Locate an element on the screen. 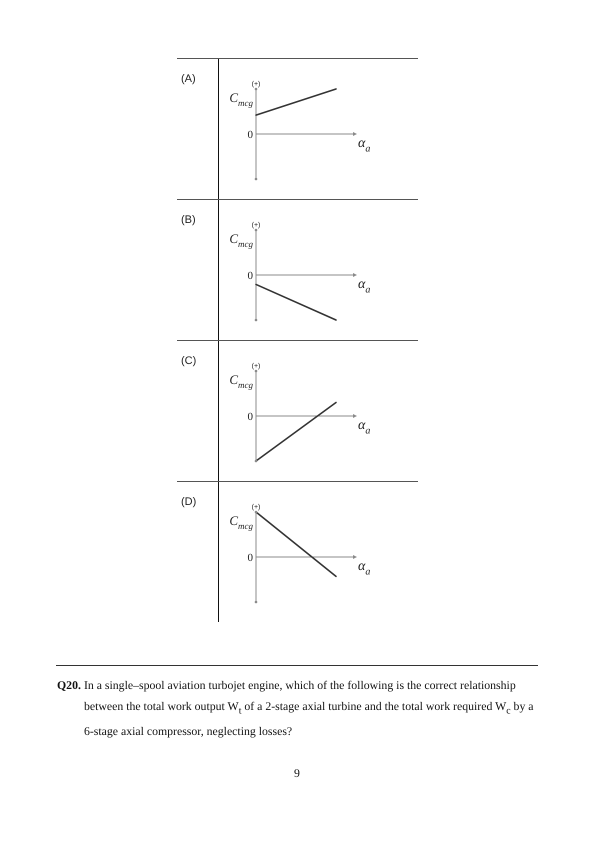 The width and height of the screenshot is (595, 842). text: In a single–spool aviation turbojet engine, which of the following is the correct relationship between the total work output W$_{t}$ of a 2-stage axial turbine and the total work required W$_{c}$ by a 6-stage axial compressor, neglecting losses? is located at coordinates (309, 708).